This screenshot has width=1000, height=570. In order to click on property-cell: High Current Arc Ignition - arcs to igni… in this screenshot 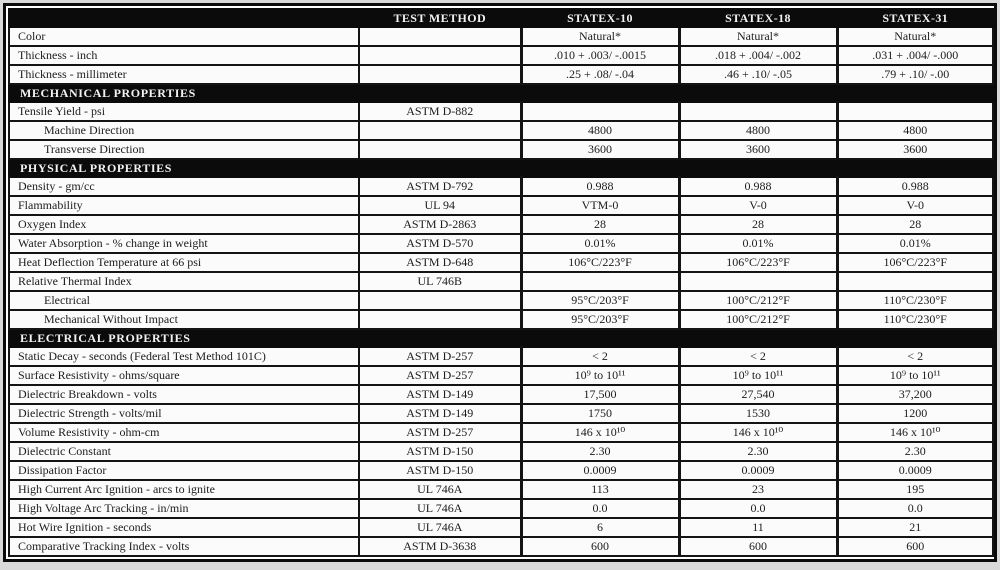, I will do `click(184, 489)`.